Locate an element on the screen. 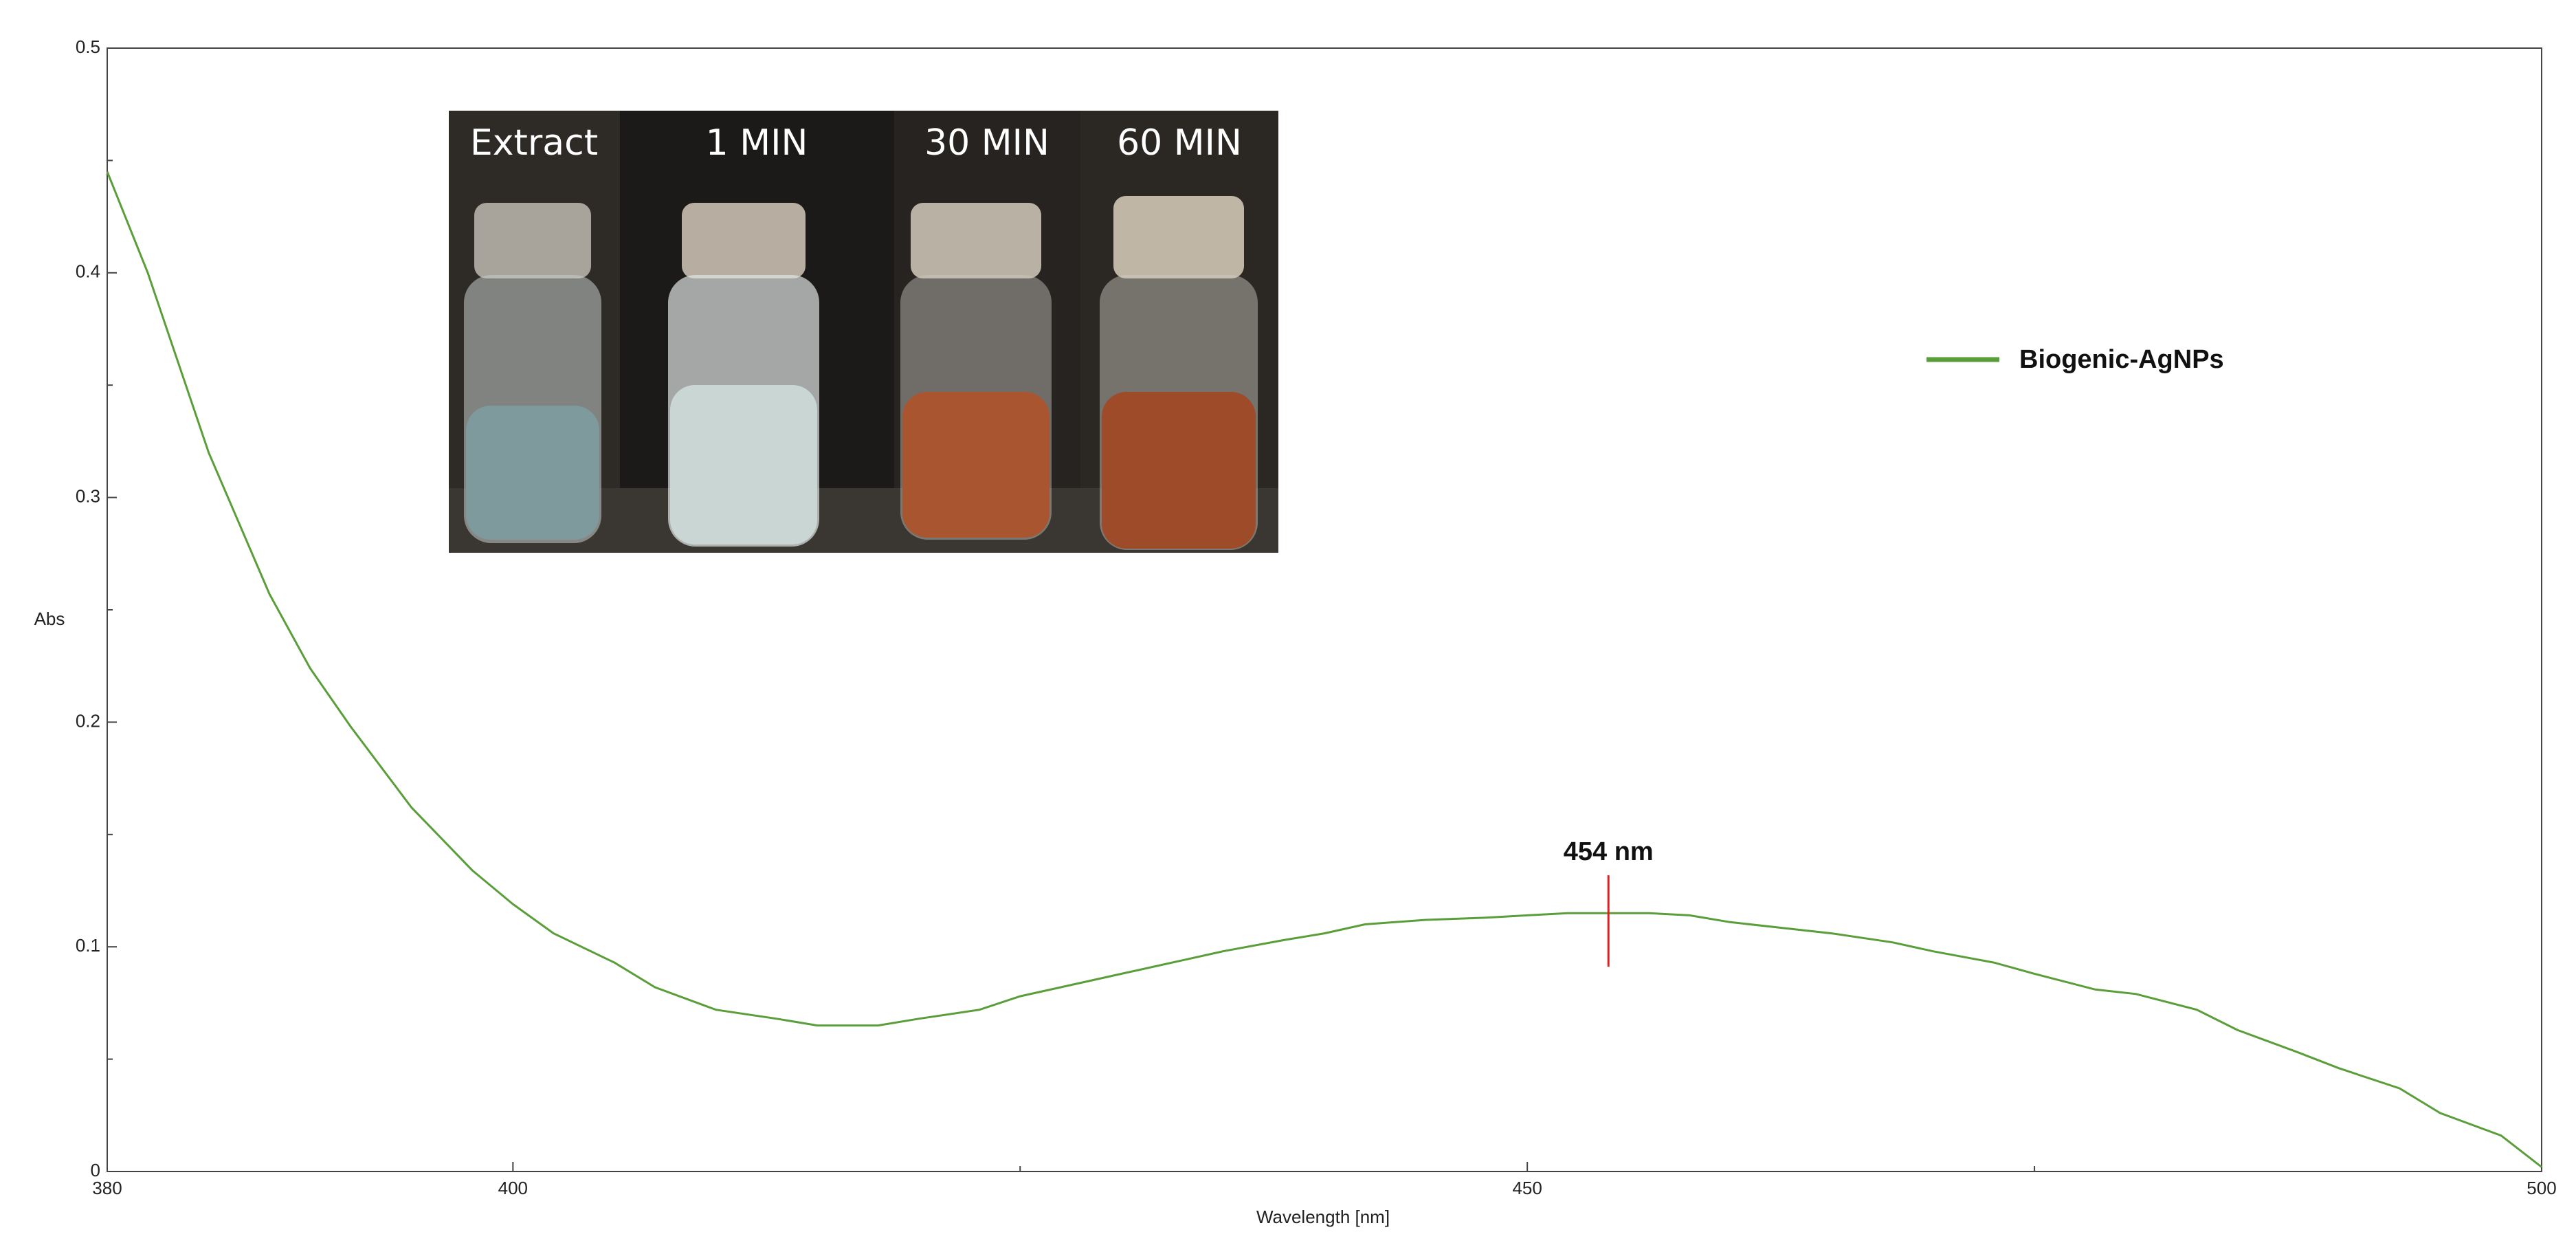 This screenshot has height=1254, width=2576. y-tick-label: 0.5 is located at coordinates (88, 46).